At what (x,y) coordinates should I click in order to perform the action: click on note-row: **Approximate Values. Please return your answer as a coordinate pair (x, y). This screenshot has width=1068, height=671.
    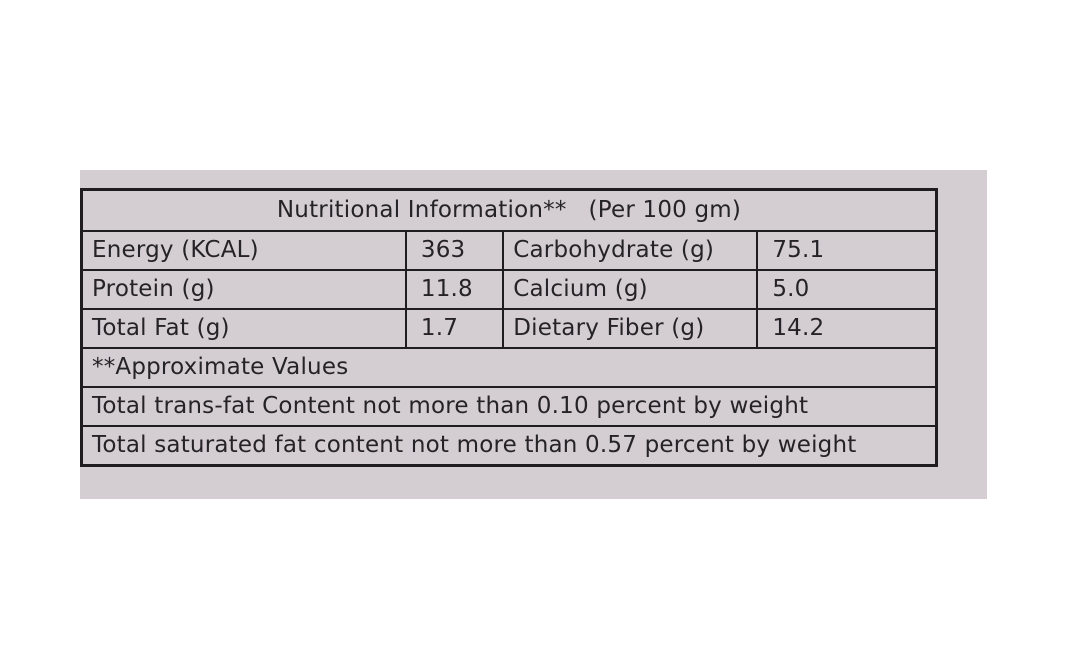
    Looking at the image, I should click on (509, 367).